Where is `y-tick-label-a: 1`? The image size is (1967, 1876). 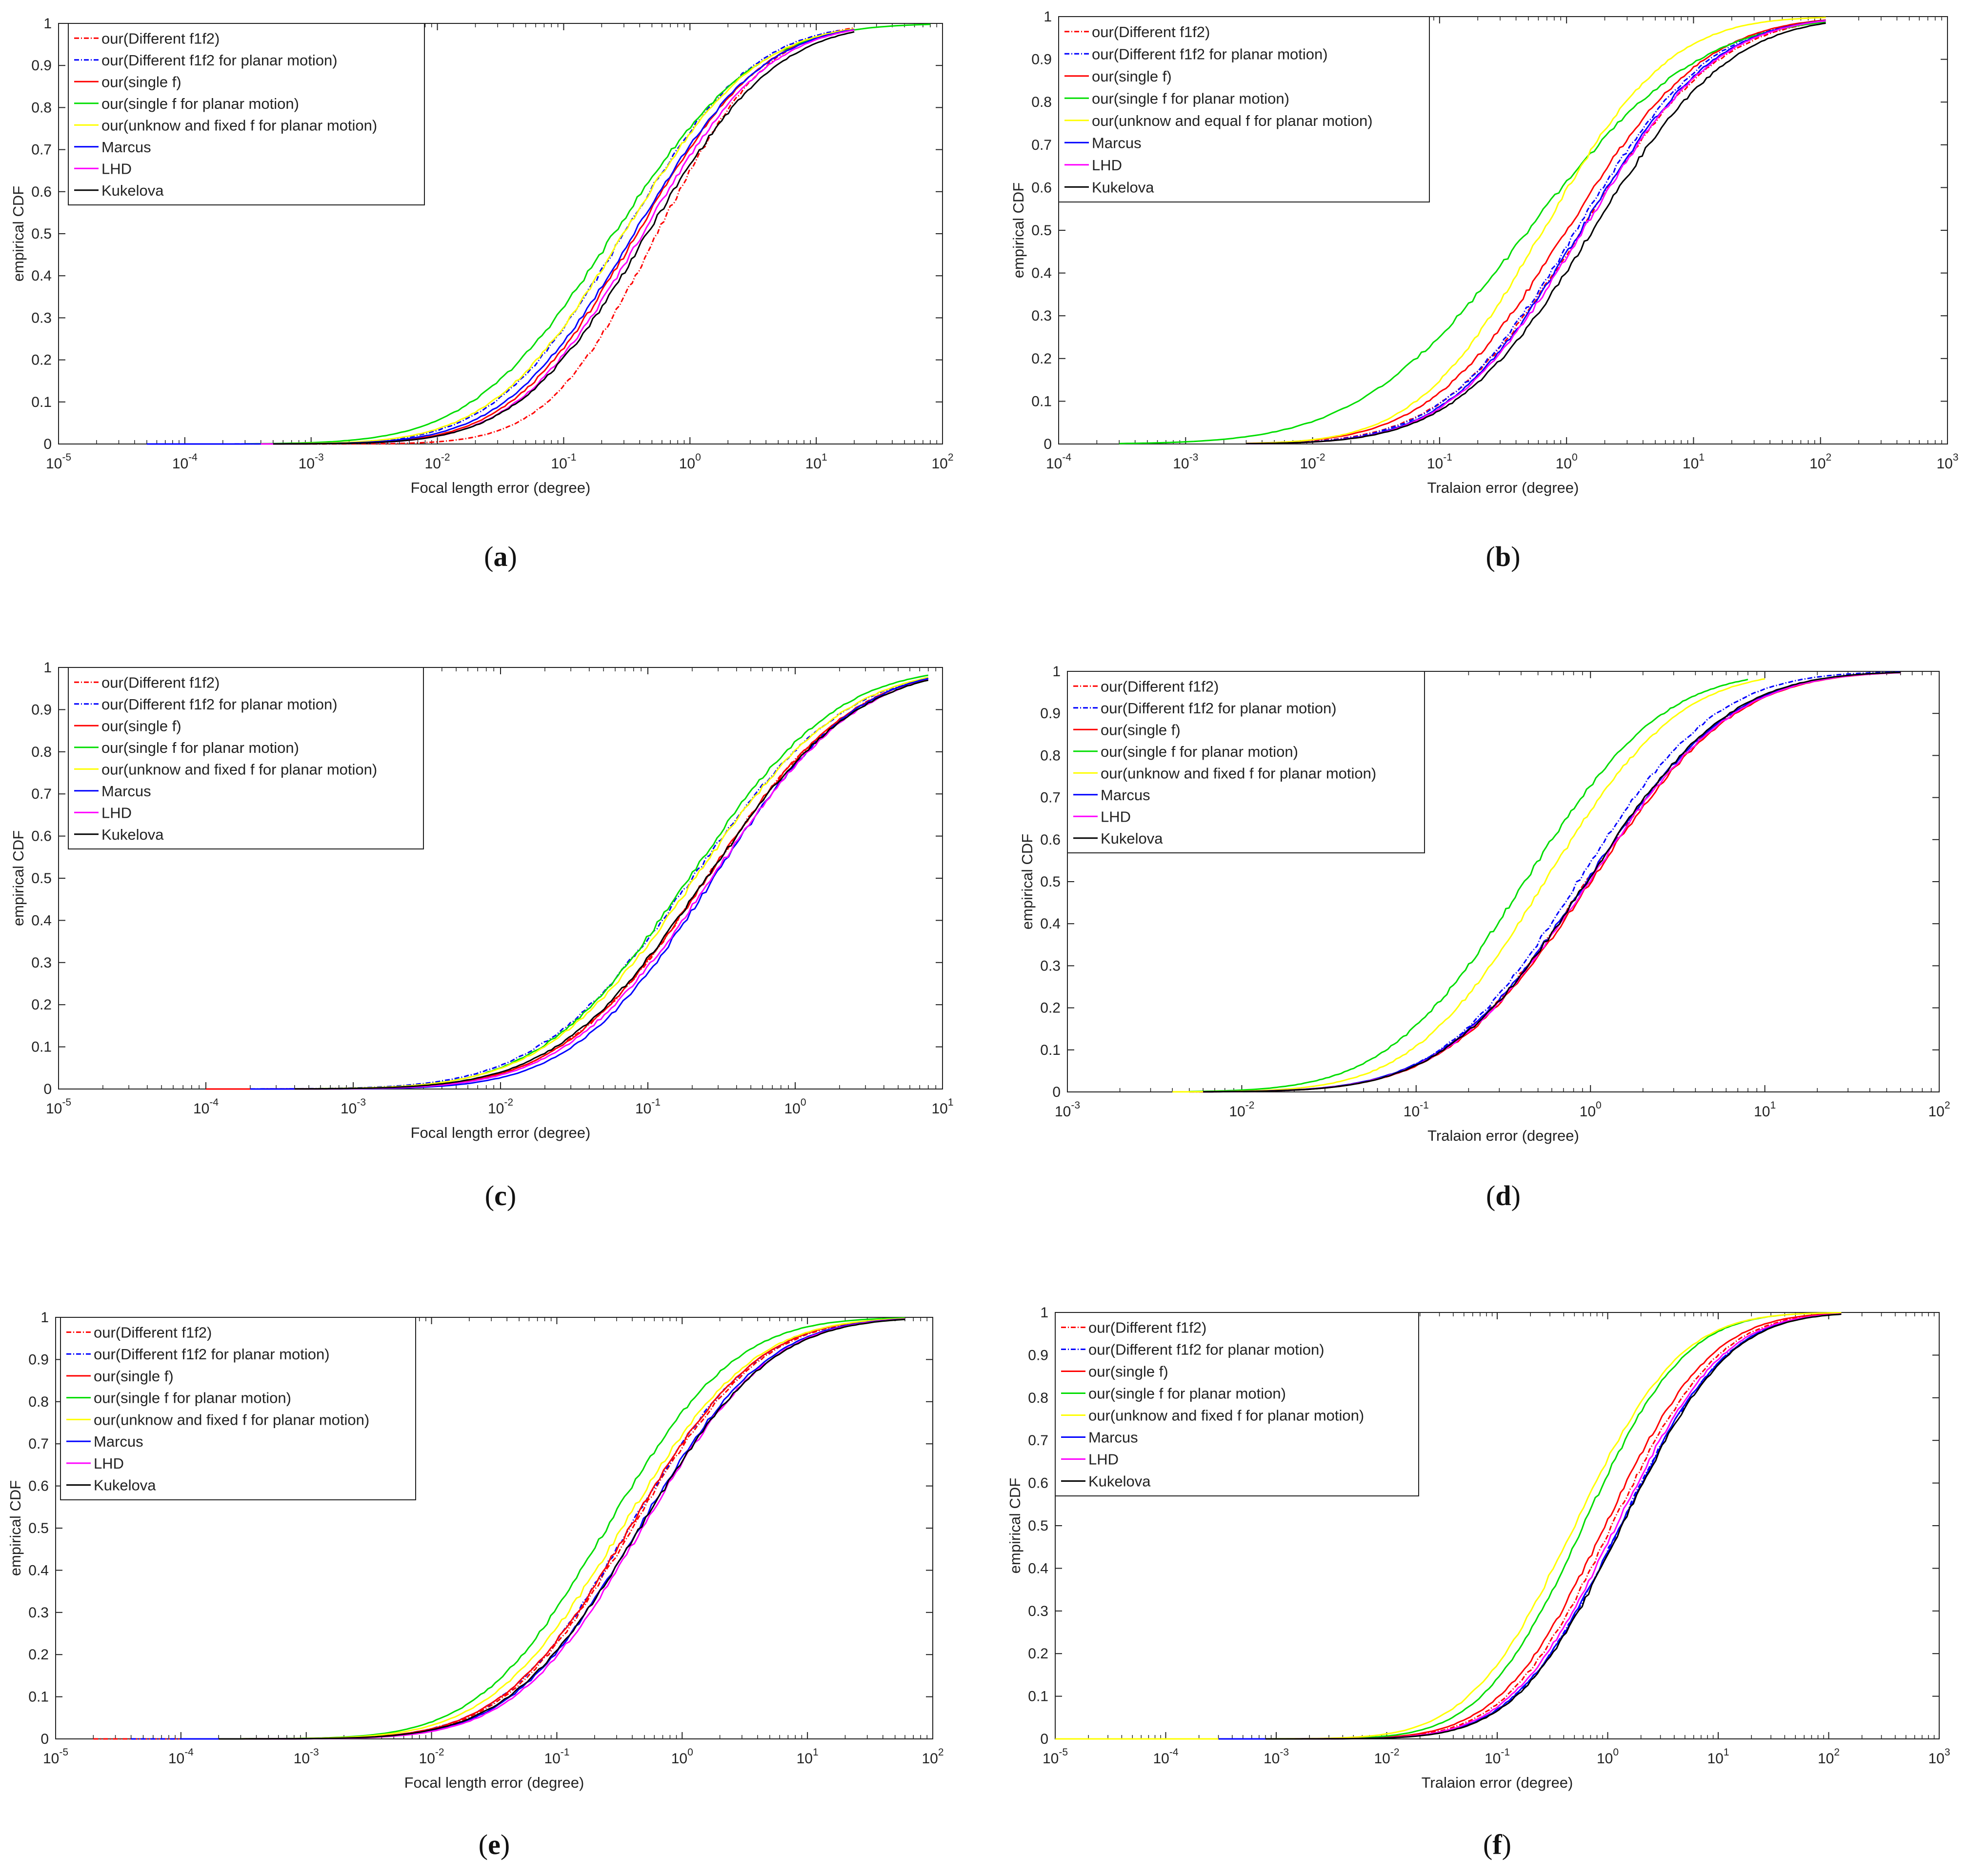
y-tick-label-a: 1 is located at coordinates (48, 24).